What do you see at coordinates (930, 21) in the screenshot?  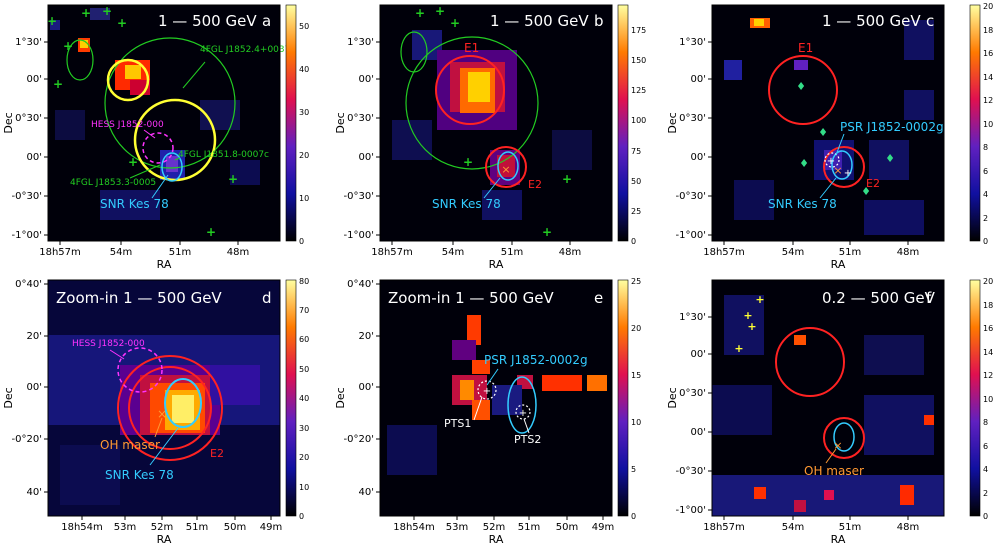 I see `panel-letter: c` at bounding box center [930, 21].